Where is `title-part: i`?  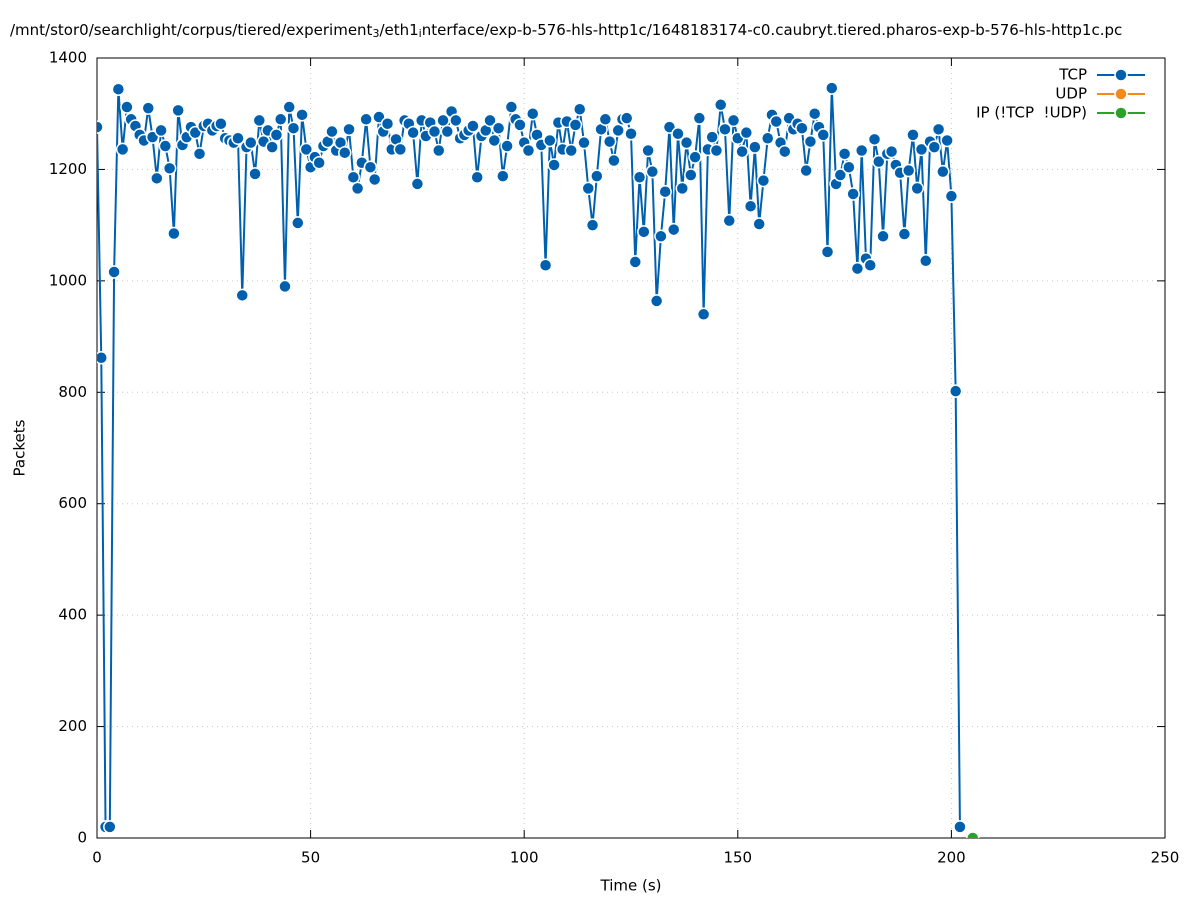 title-part: i is located at coordinates (420, 33).